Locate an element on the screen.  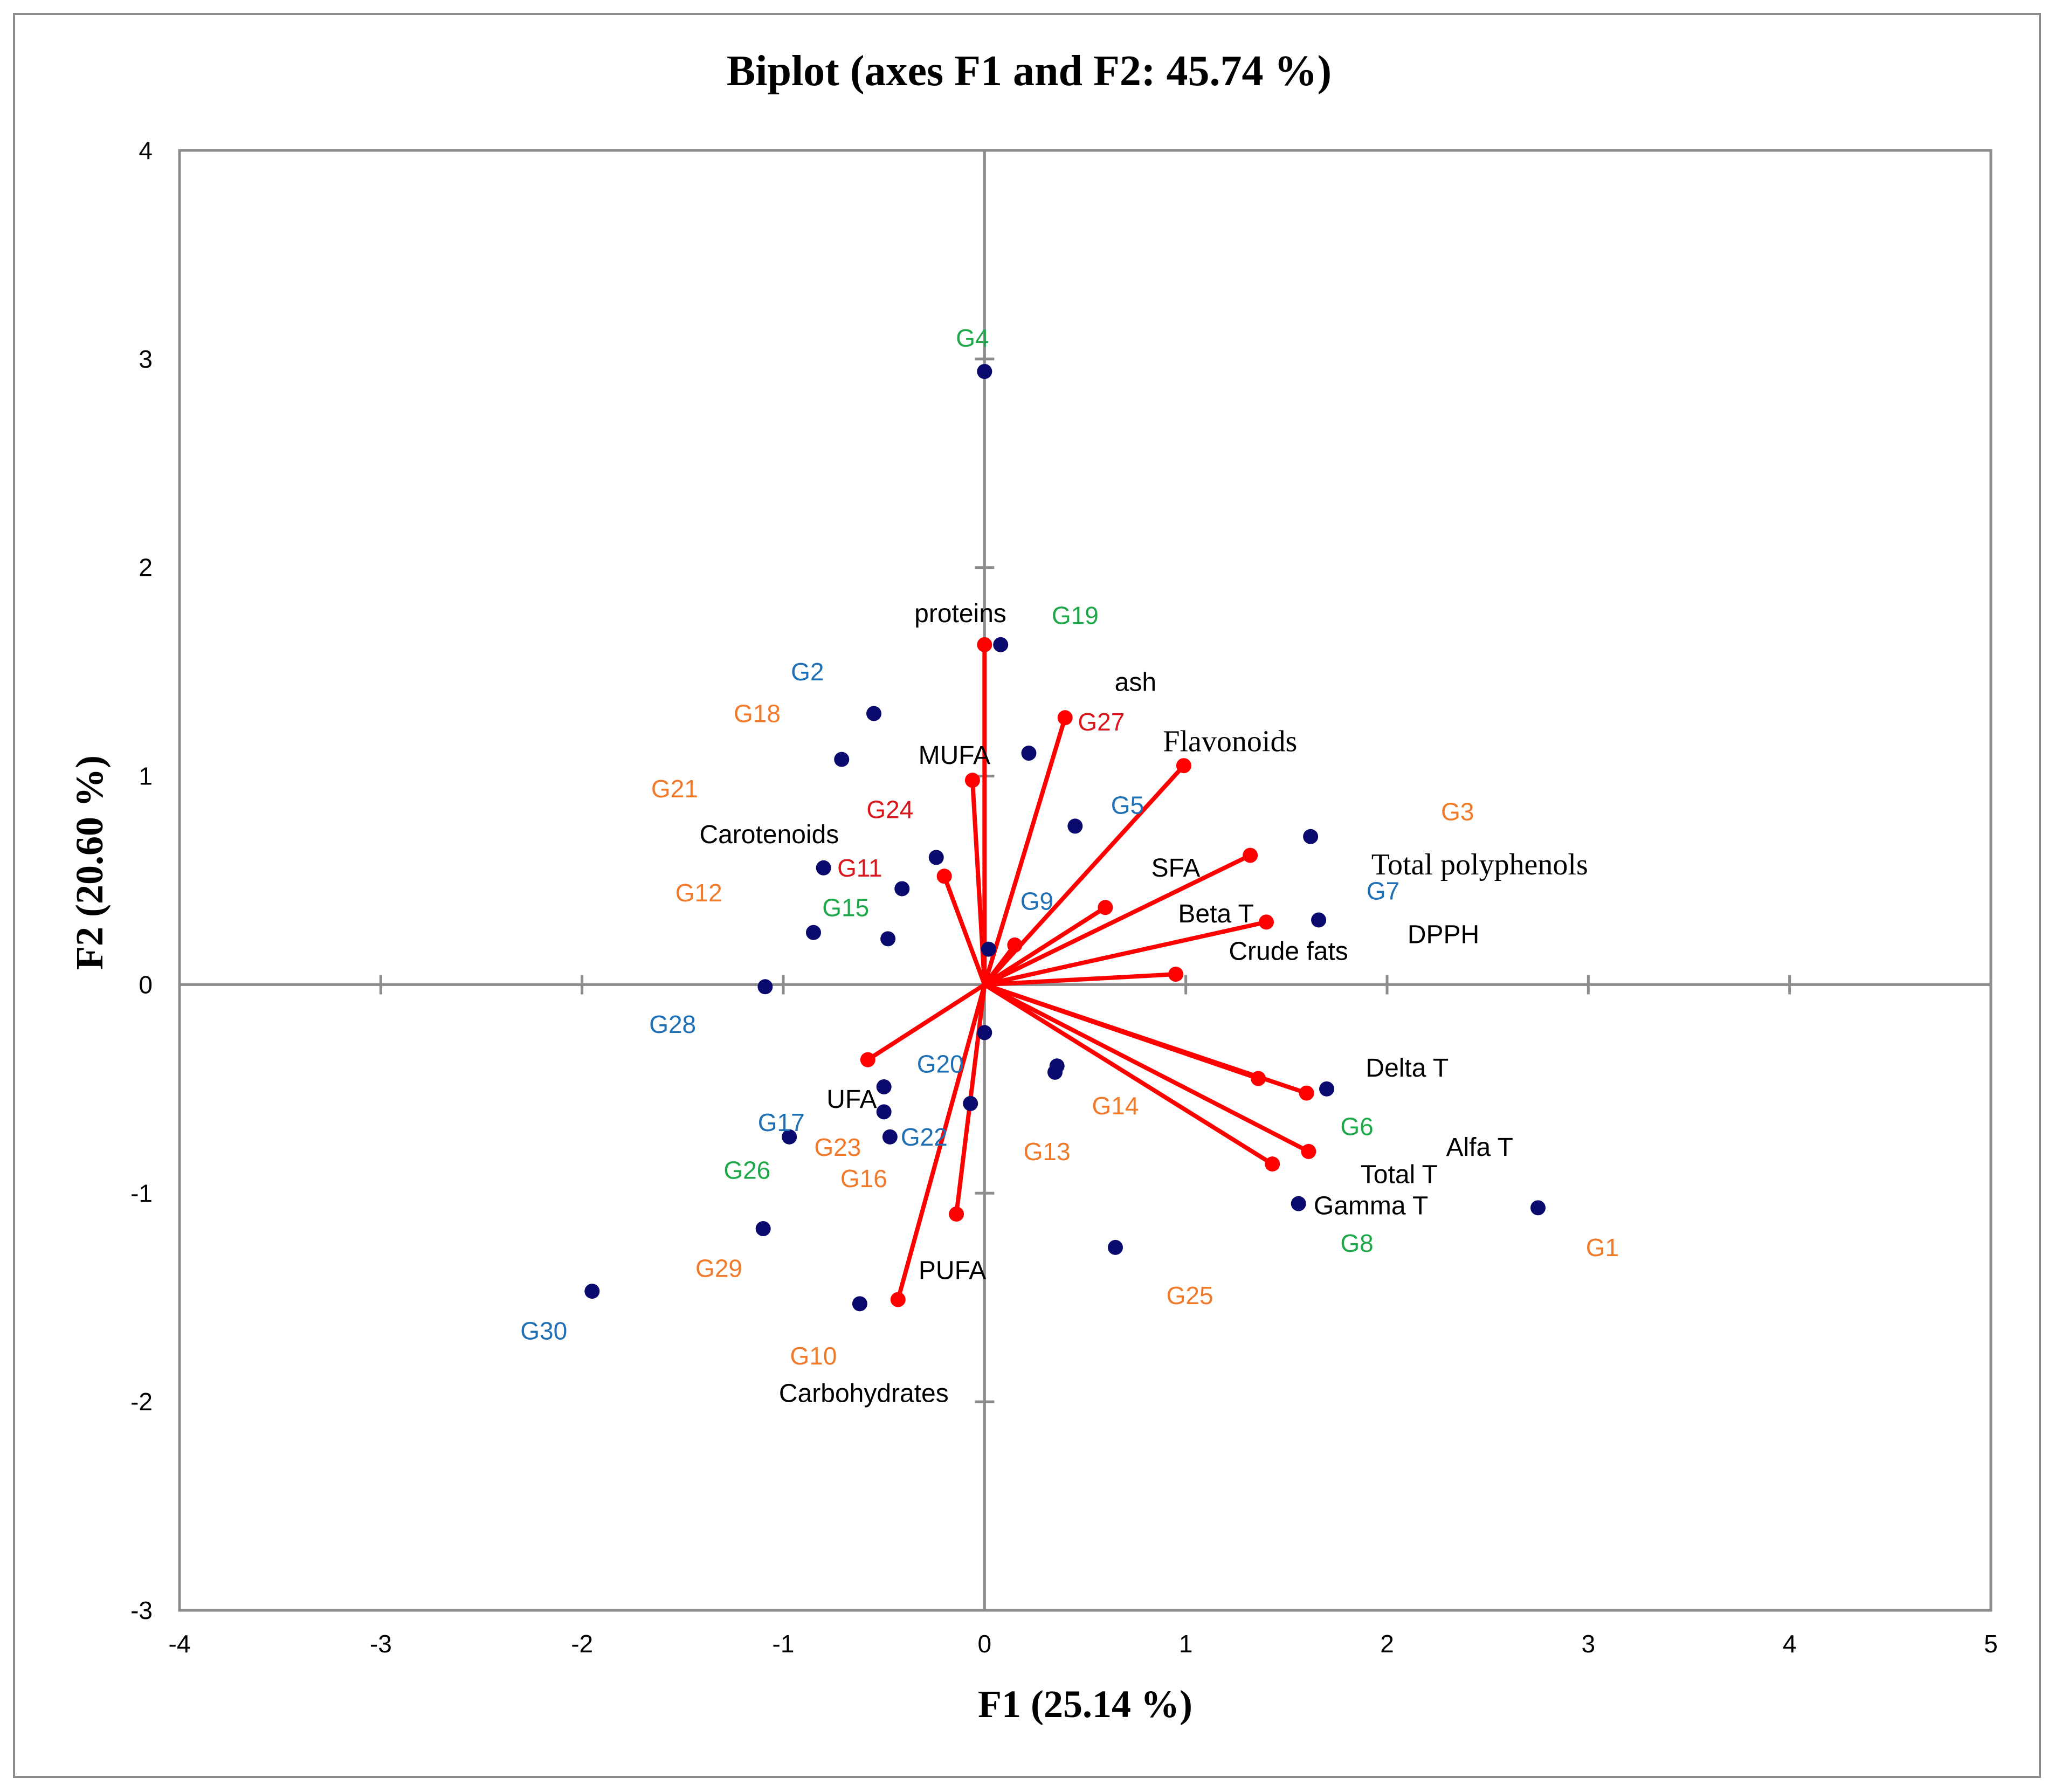
variable-label-proteins: proteins is located at coordinates (960, 613).